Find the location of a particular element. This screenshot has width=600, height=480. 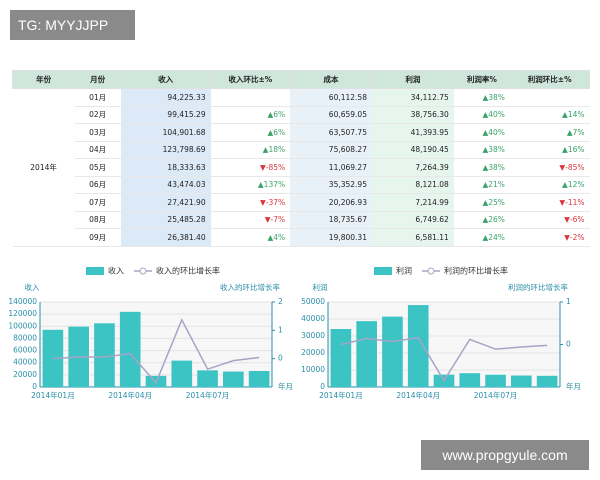

table-cell: 09月 is located at coordinates (97, 237).